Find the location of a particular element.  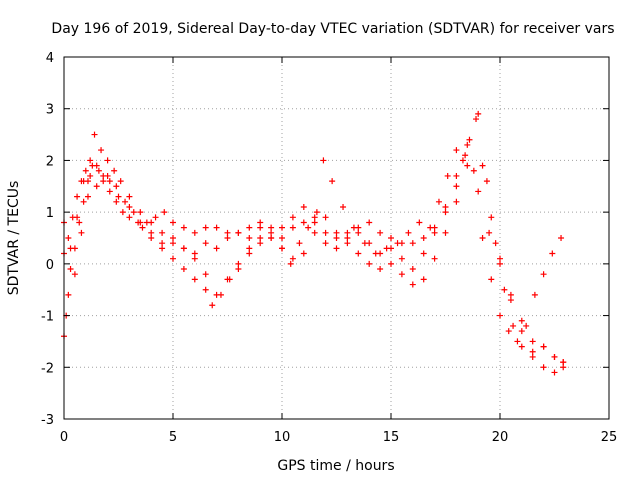

y-tick-labels: -3 -2 -1 0 1 2 3 4 is located at coordinates (47, 239).